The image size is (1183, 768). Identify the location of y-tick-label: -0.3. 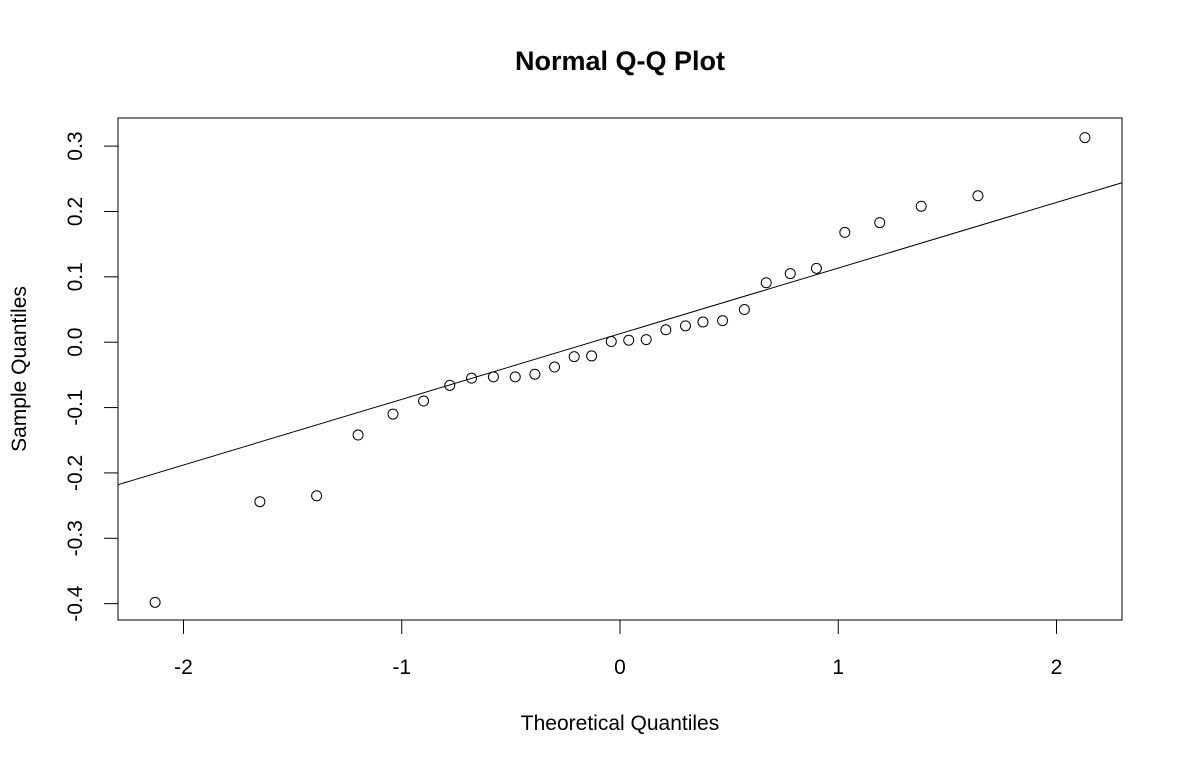
(75, 538).